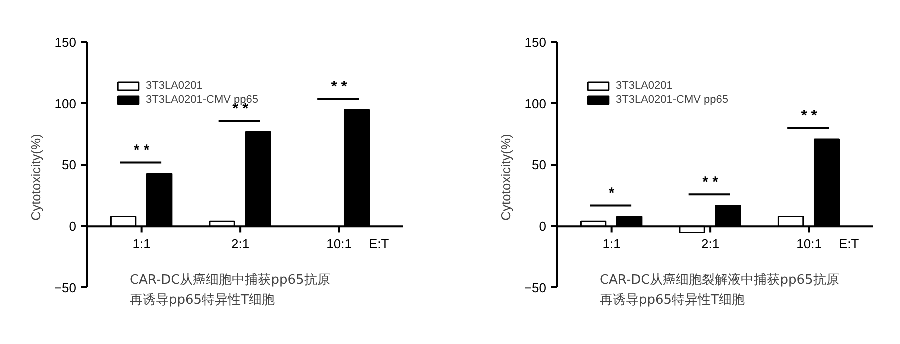  Describe the element at coordinates (672, 100) in the screenshot. I see `legend-label: 3T3LA0201-CMV pp65` at that location.